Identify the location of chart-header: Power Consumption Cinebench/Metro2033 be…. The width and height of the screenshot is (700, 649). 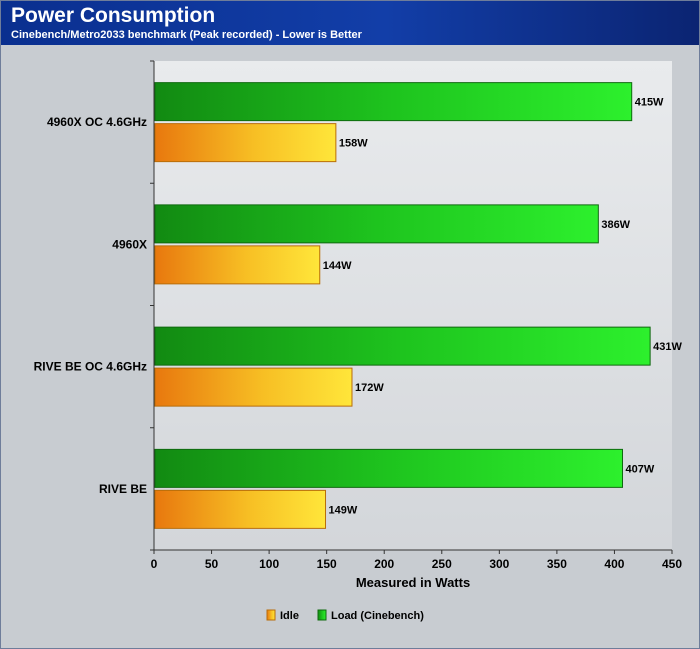
(350, 23).